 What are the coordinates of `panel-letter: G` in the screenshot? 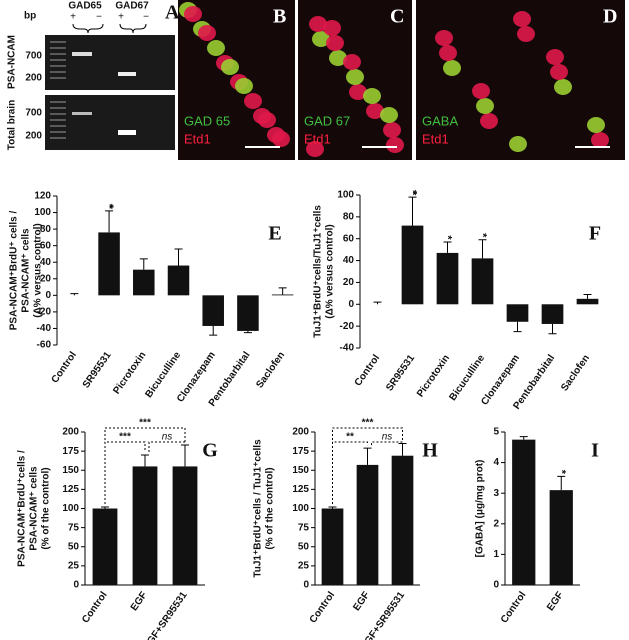 It's located at (210, 451).